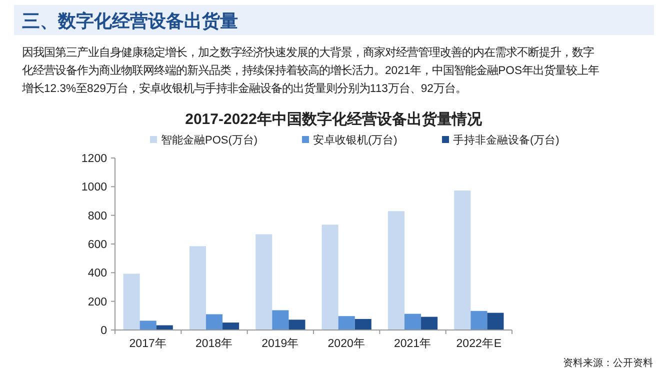 This screenshot has width=667, height=372. What do you see at coordinates (308, 52) in the screenshot?
I see `text: 因我国第三产业自身健康稳定增长，加之数字经济快速发展的大背景，商家对经营管理改善的内在需求不断提升，数字` at bounding box center [308, 52].